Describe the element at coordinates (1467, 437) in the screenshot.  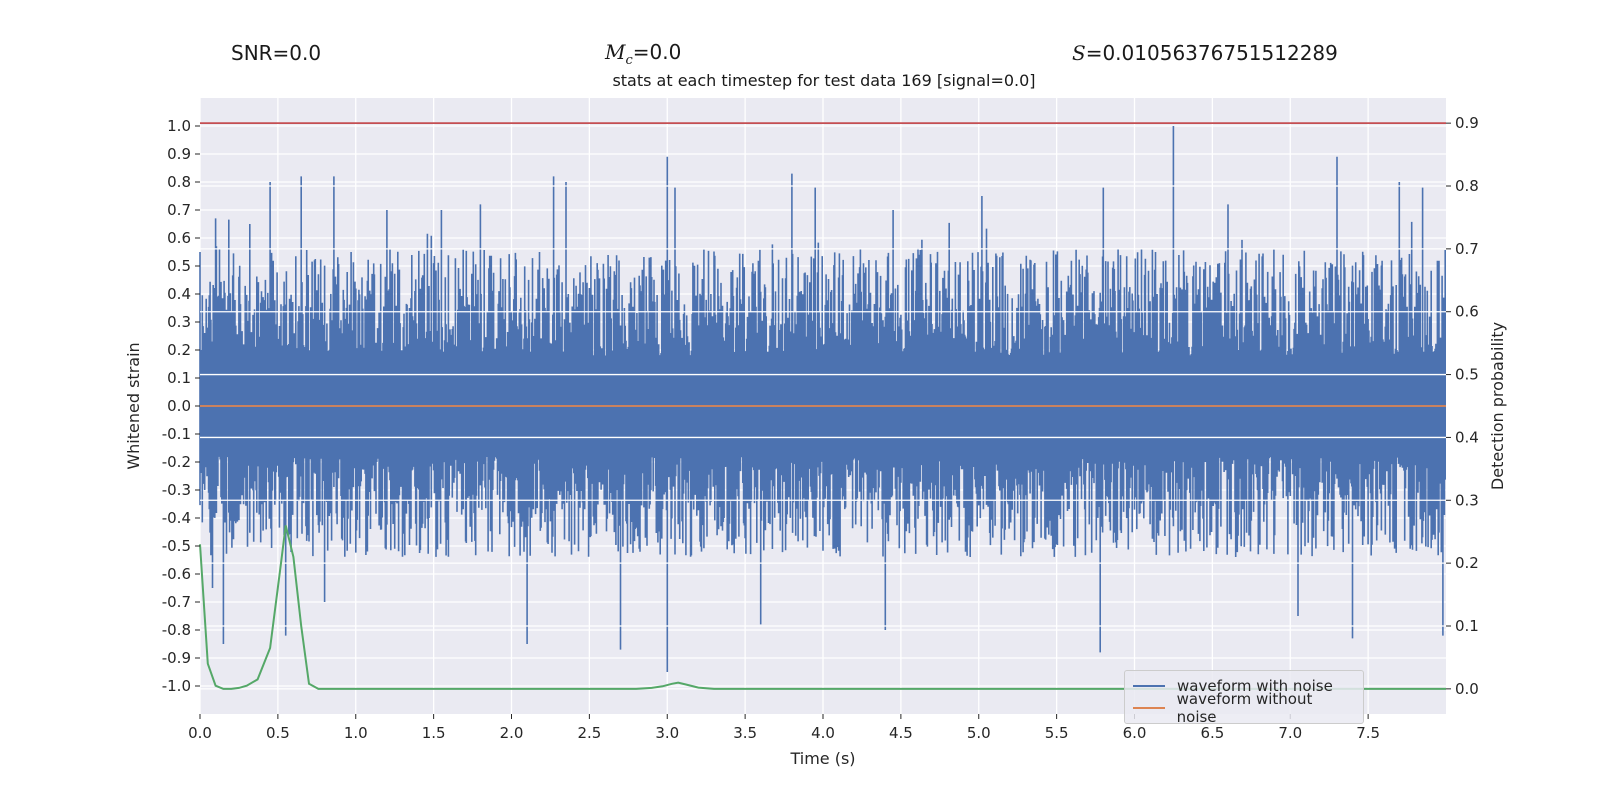
I see `y2-tick-label: 0.4` at that location.